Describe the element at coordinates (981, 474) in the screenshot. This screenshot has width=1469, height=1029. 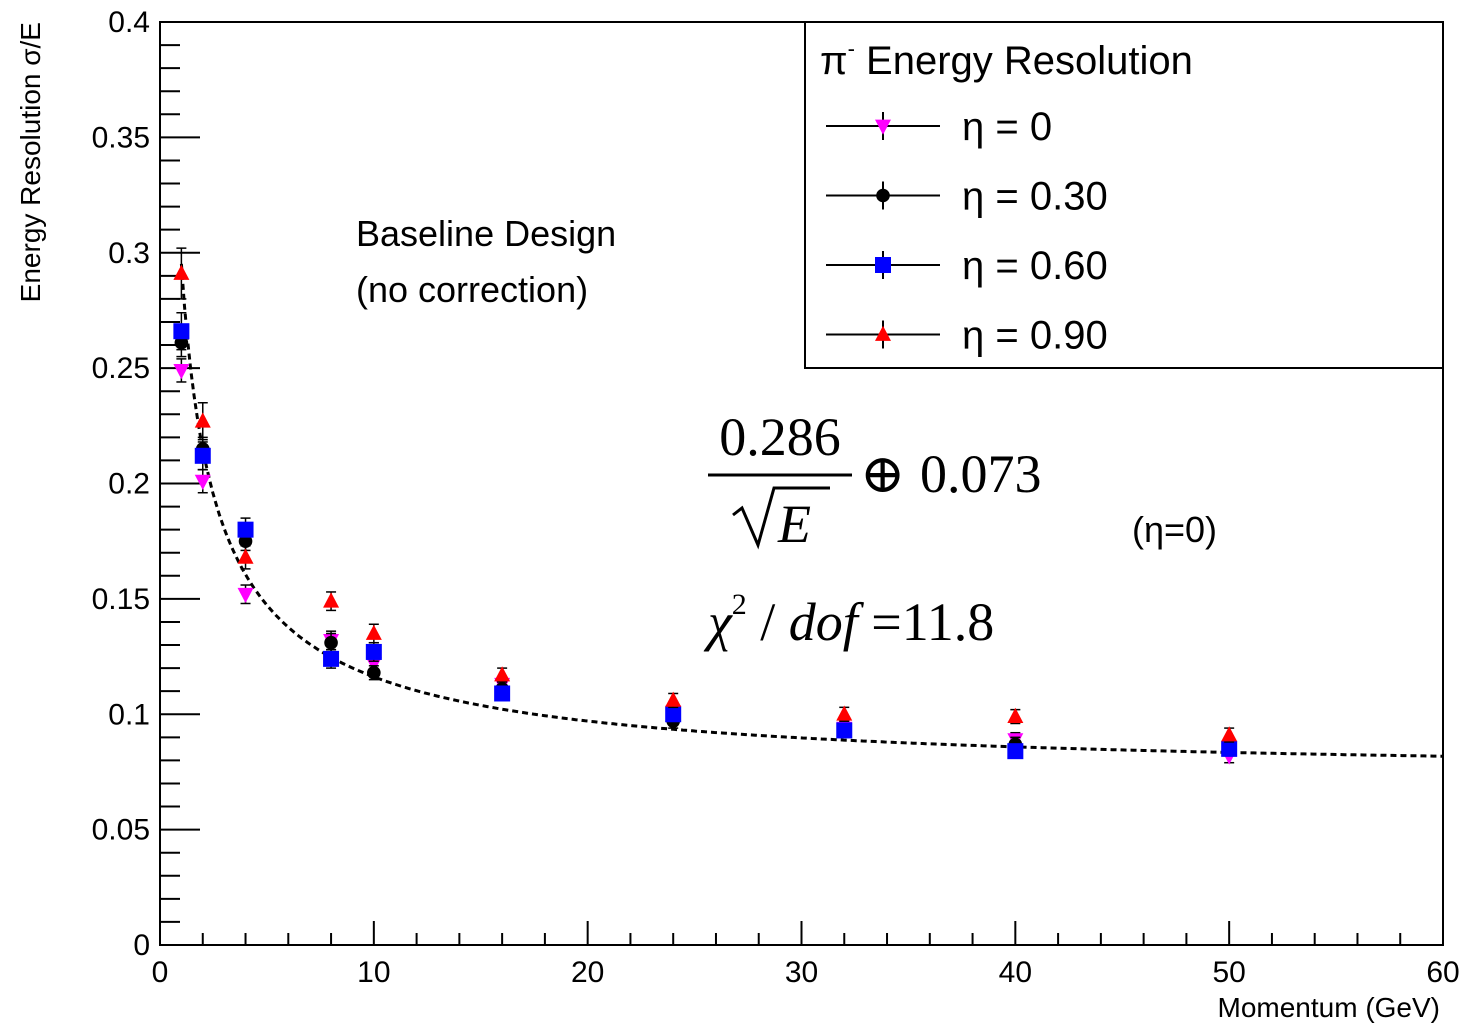
I see `formula-constant: 0.073` at that location.